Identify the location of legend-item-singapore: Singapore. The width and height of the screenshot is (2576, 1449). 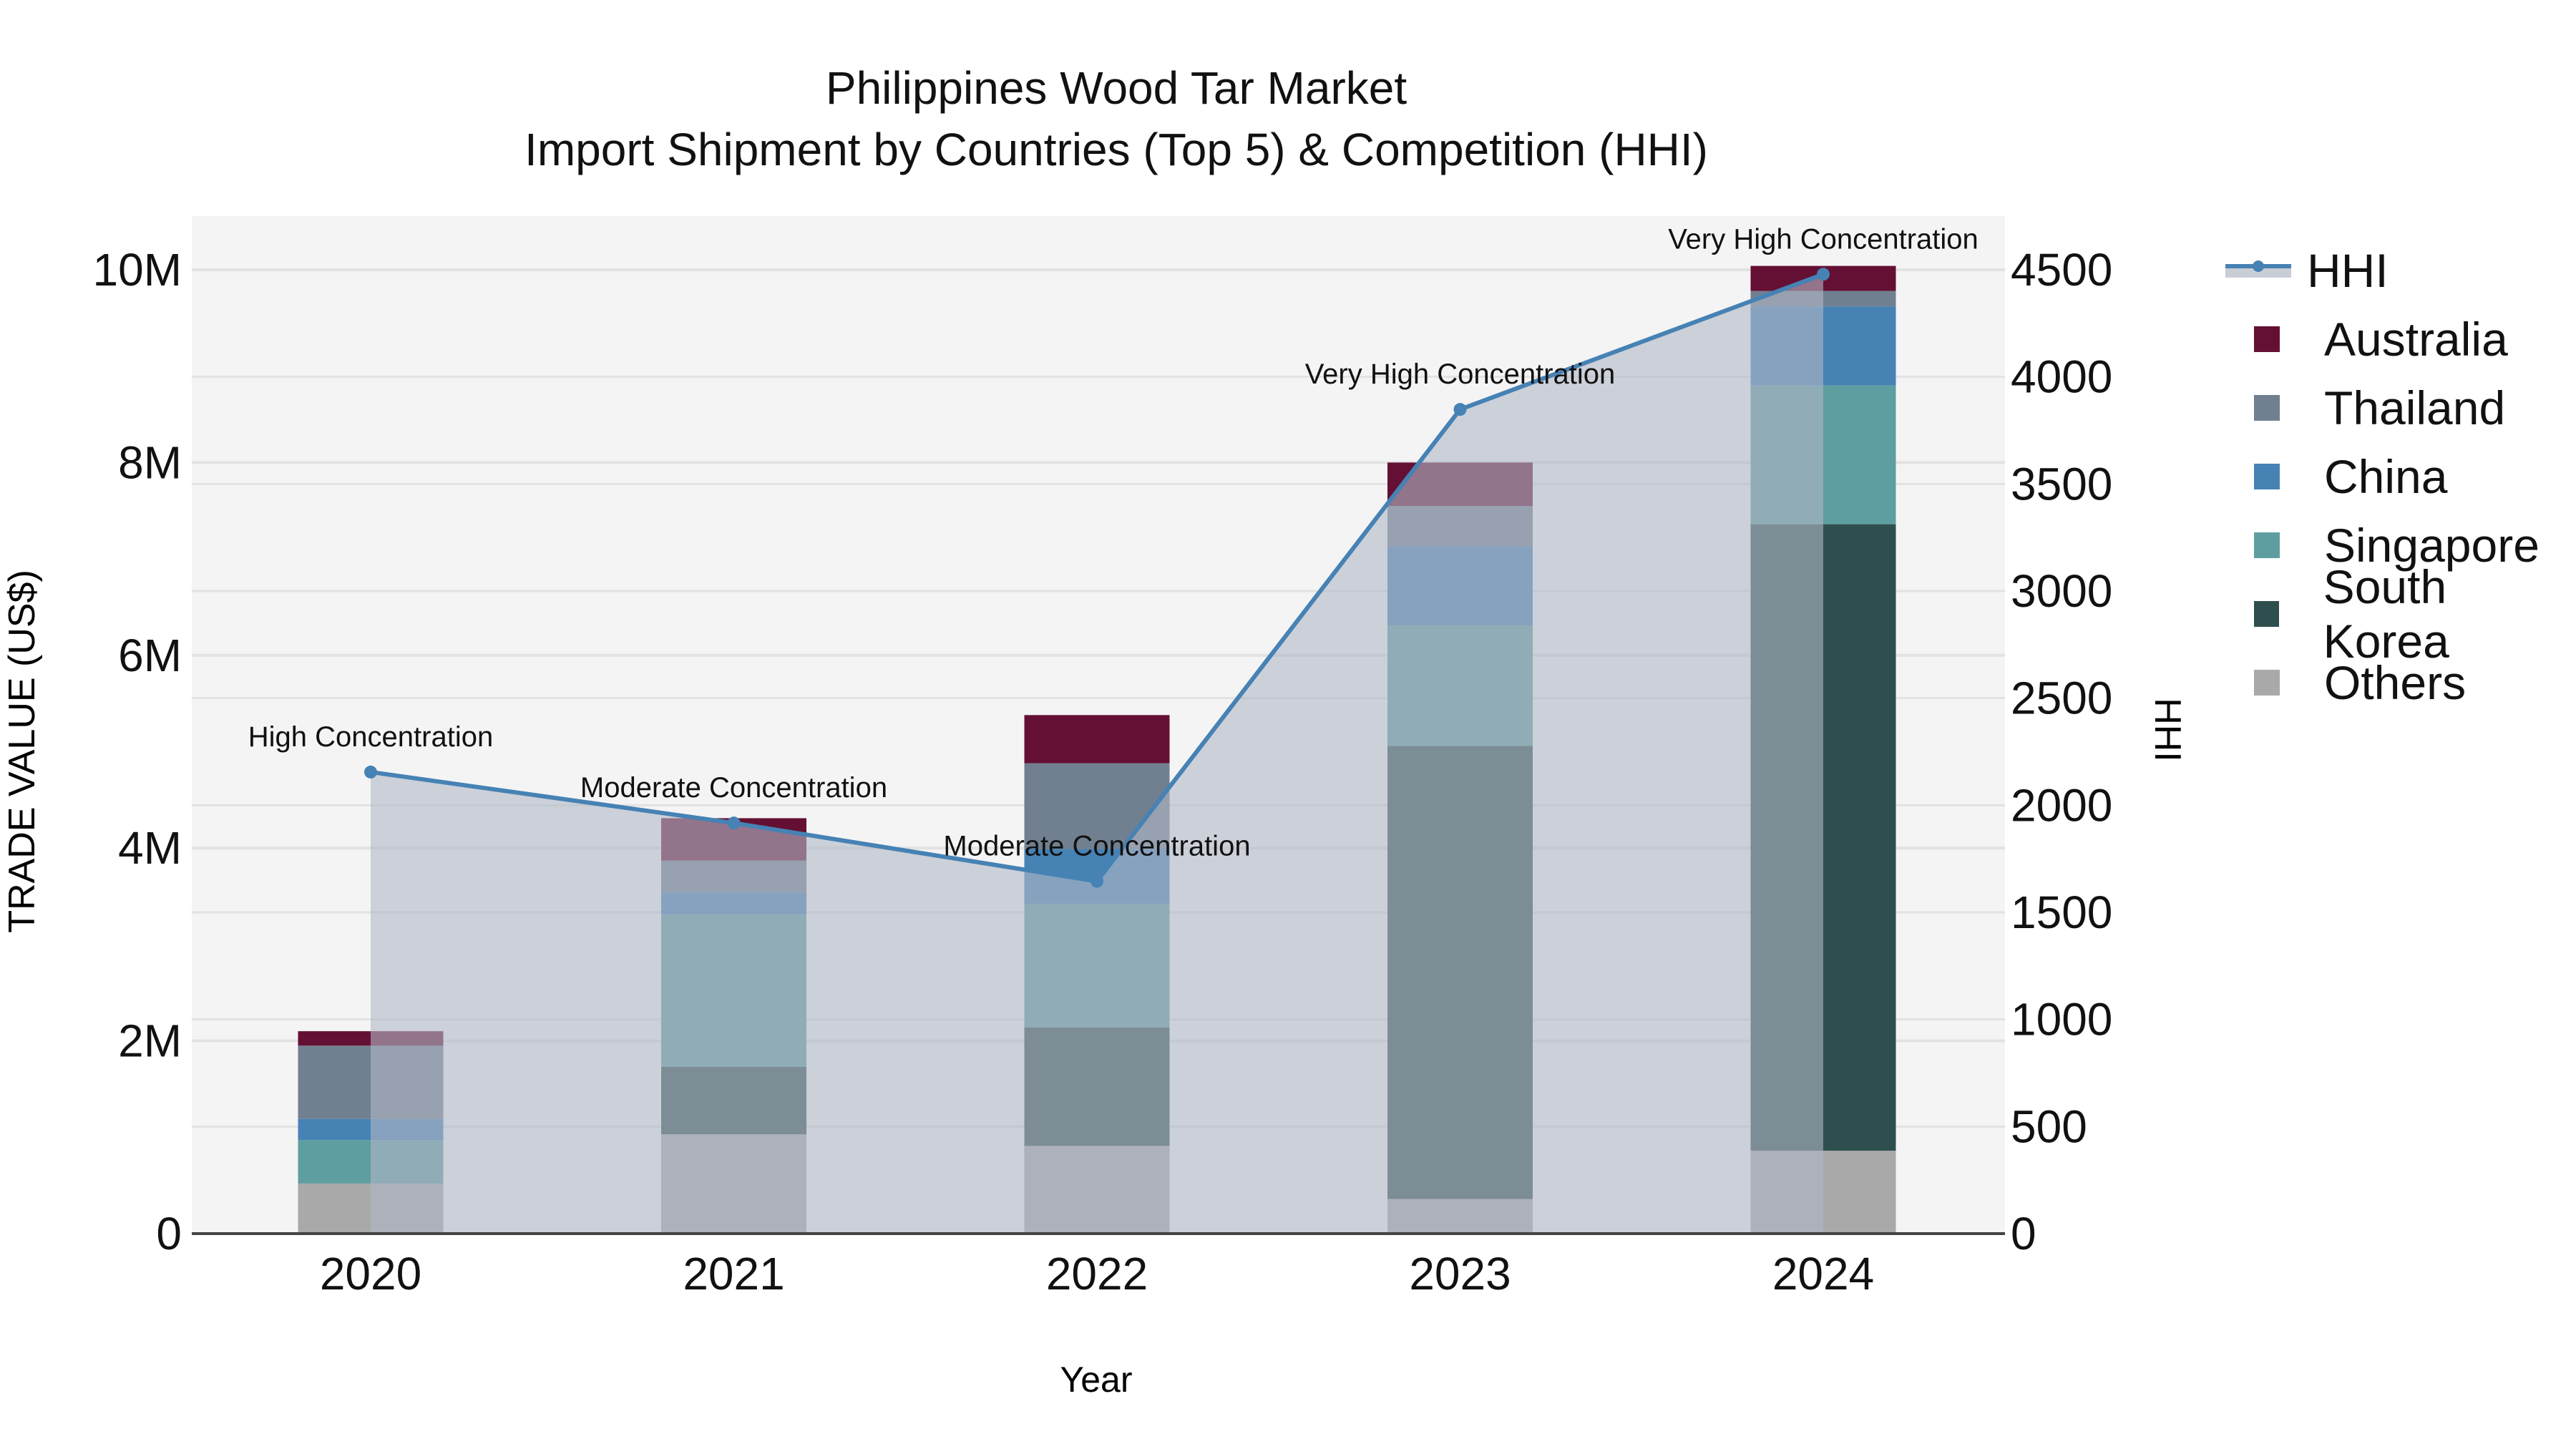
(2400, 545).